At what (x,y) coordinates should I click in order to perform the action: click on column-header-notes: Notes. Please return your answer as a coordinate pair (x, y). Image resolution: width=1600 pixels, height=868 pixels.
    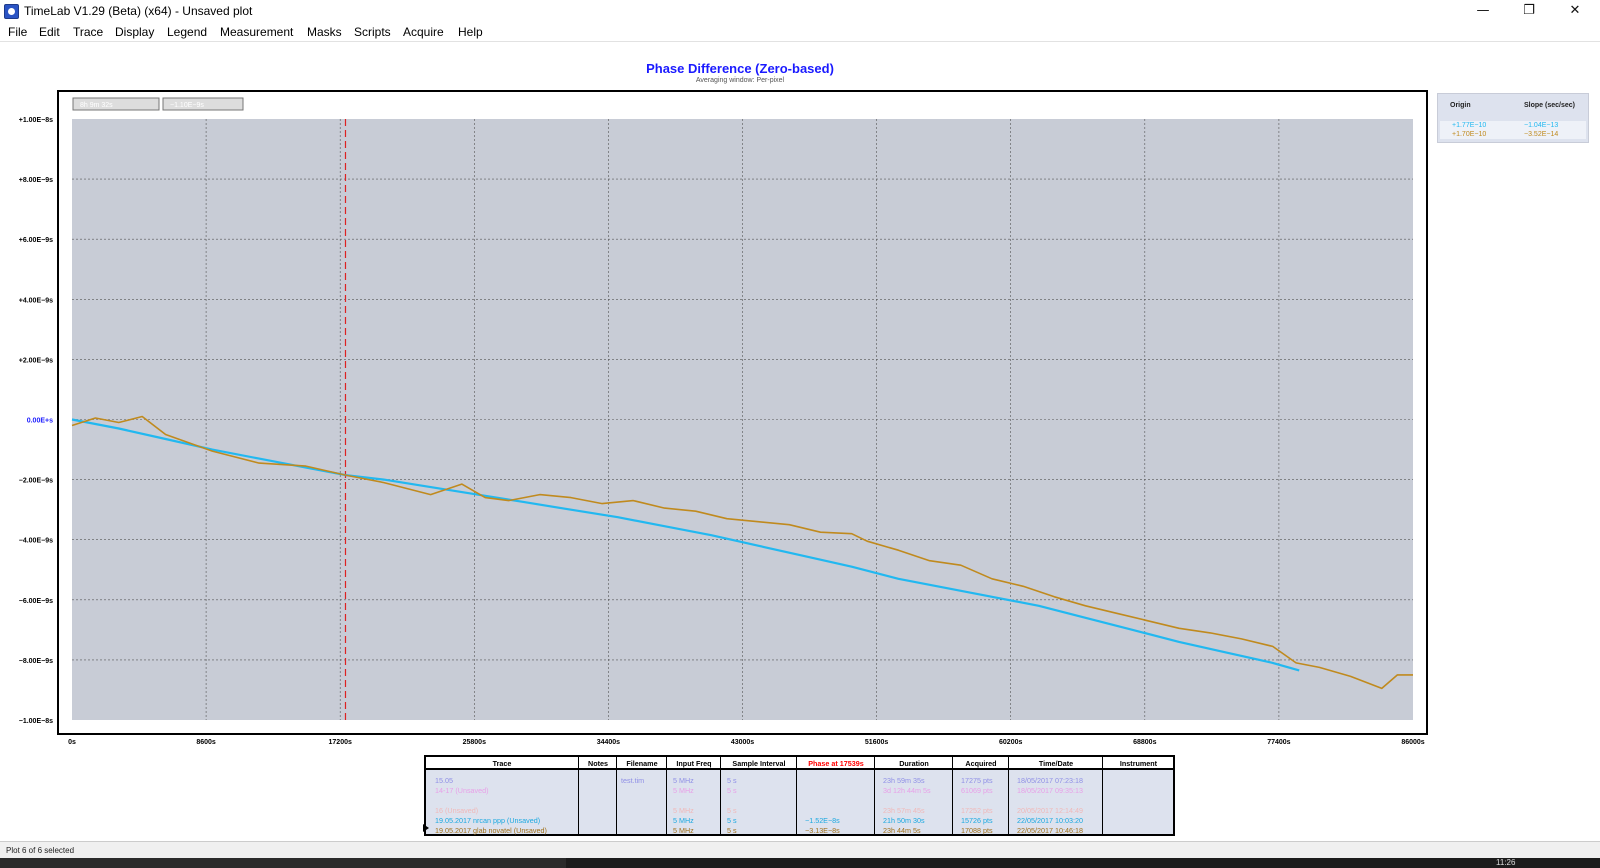
    Looking at the image, I should click on (598, 763).